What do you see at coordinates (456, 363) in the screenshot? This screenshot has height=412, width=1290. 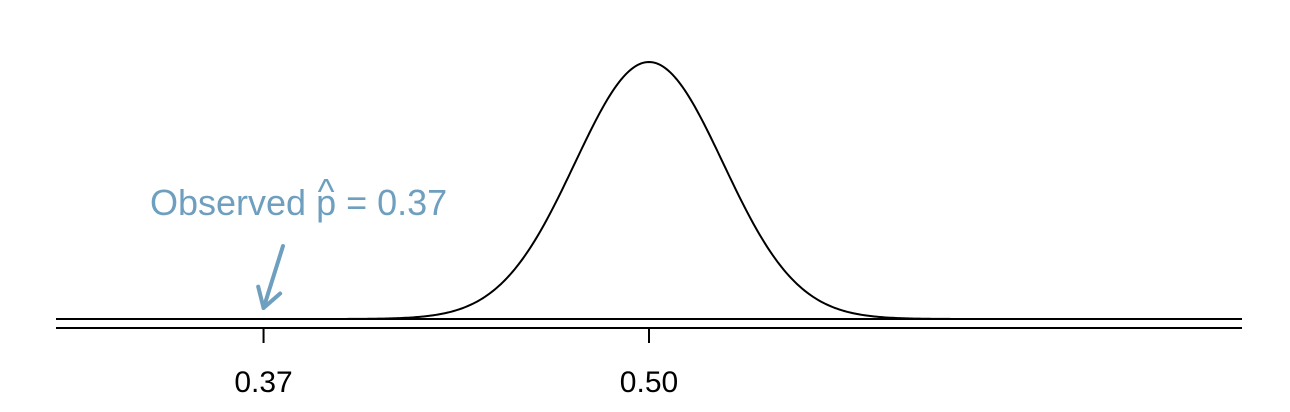 I see `tick-group: 0.37 0.50` at bounding box center [456, 363].